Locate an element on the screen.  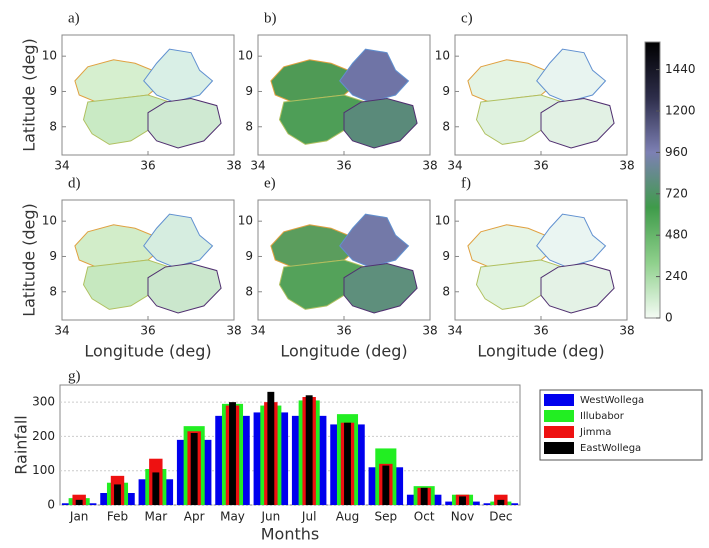
panel-label: e) is located at coordinates (270, 183).